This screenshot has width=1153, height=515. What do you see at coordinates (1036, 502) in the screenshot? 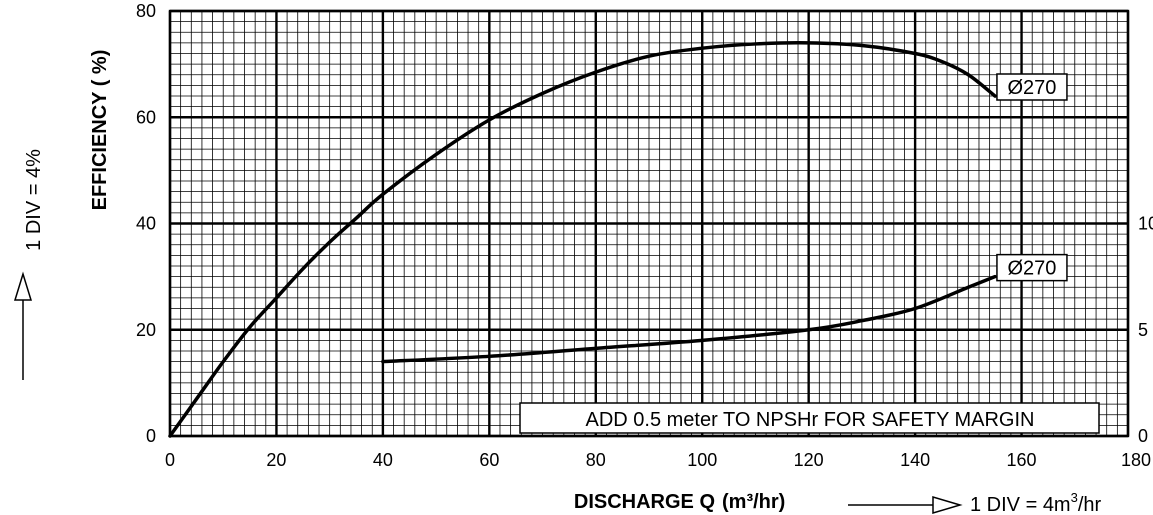
I see `x-div-label: 1 DIV = 4m3/hr` at bounding box center [1036, 502].